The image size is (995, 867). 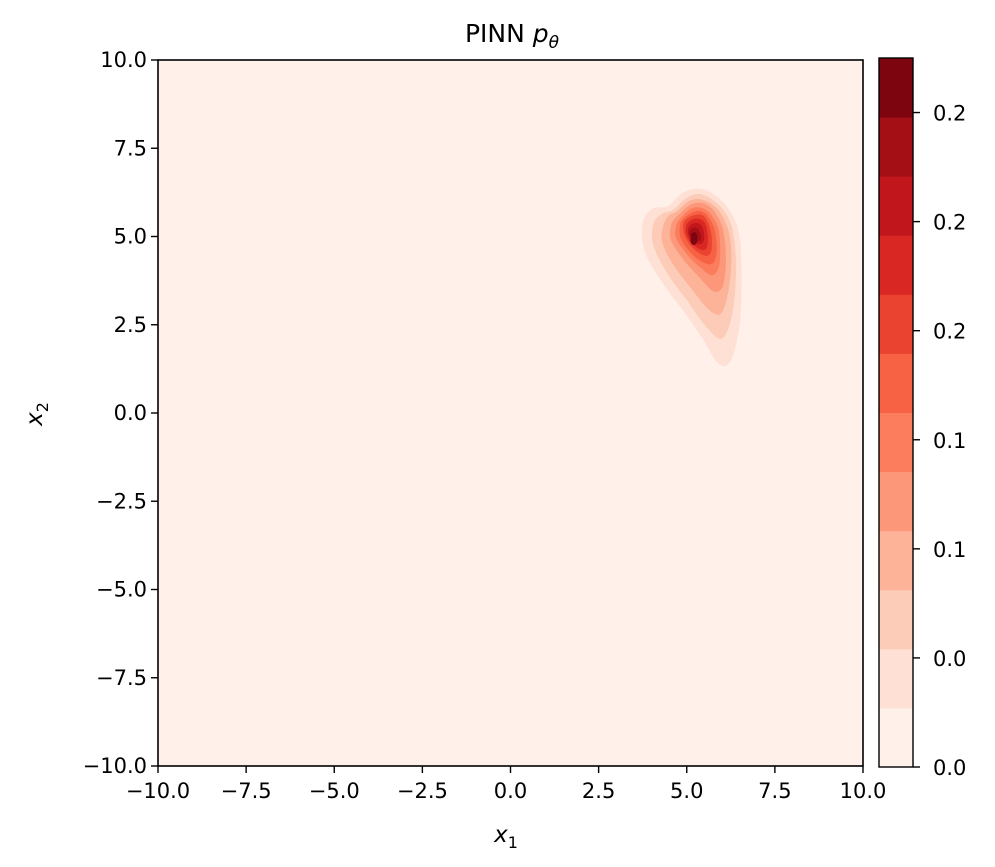 I want to click on y-axis-label: x2, so click(x=37, y=414).